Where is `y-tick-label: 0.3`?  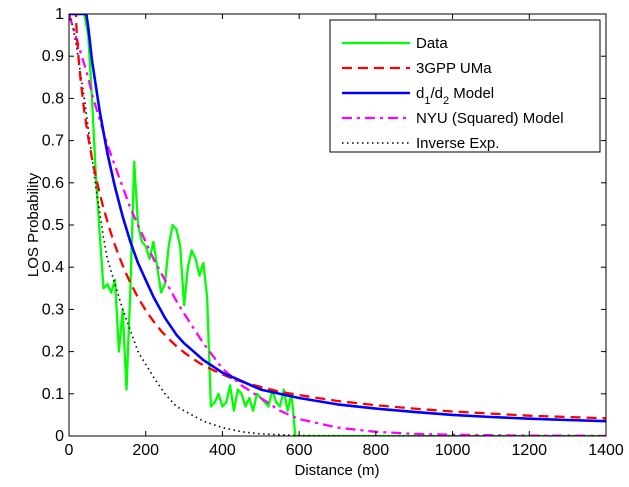 y-tick-label: 0.3 is located at coordinates (53, 309).